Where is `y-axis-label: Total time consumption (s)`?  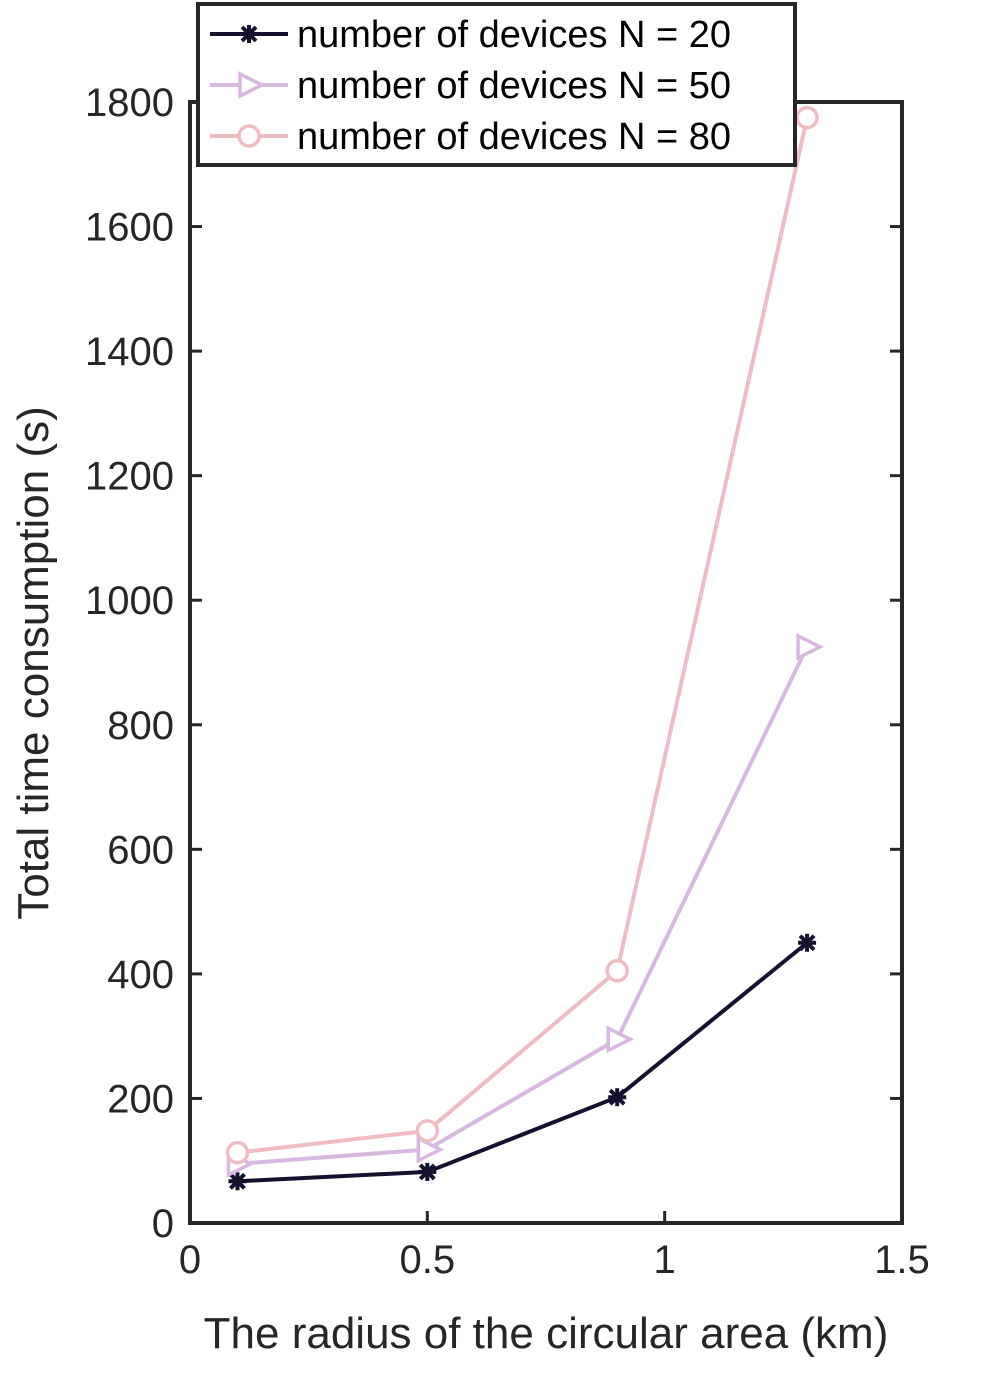
y-axis-label: Total time consumption (s) is located at coordinates (33, 663).